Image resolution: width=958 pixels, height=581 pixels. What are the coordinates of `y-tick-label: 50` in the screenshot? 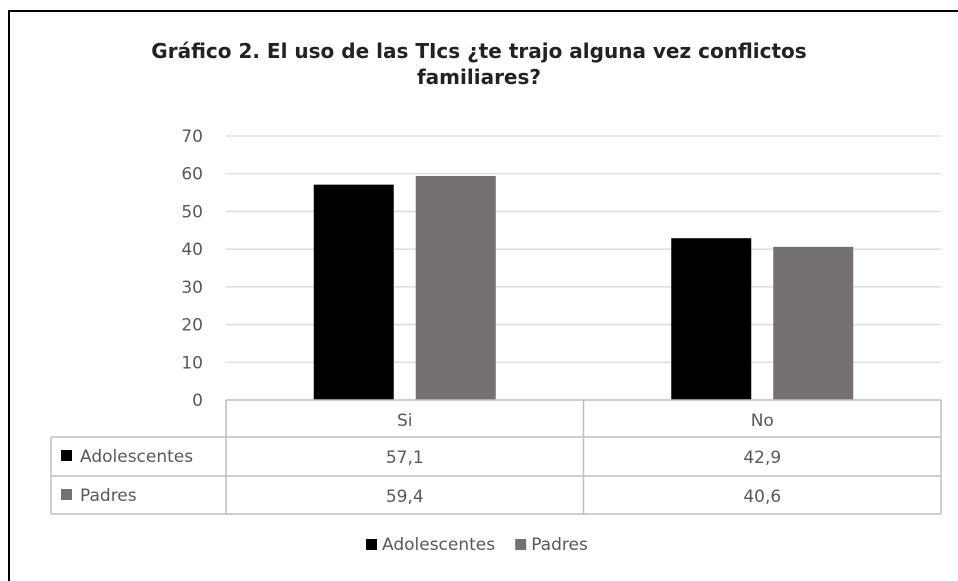 It's located at (192, 212).